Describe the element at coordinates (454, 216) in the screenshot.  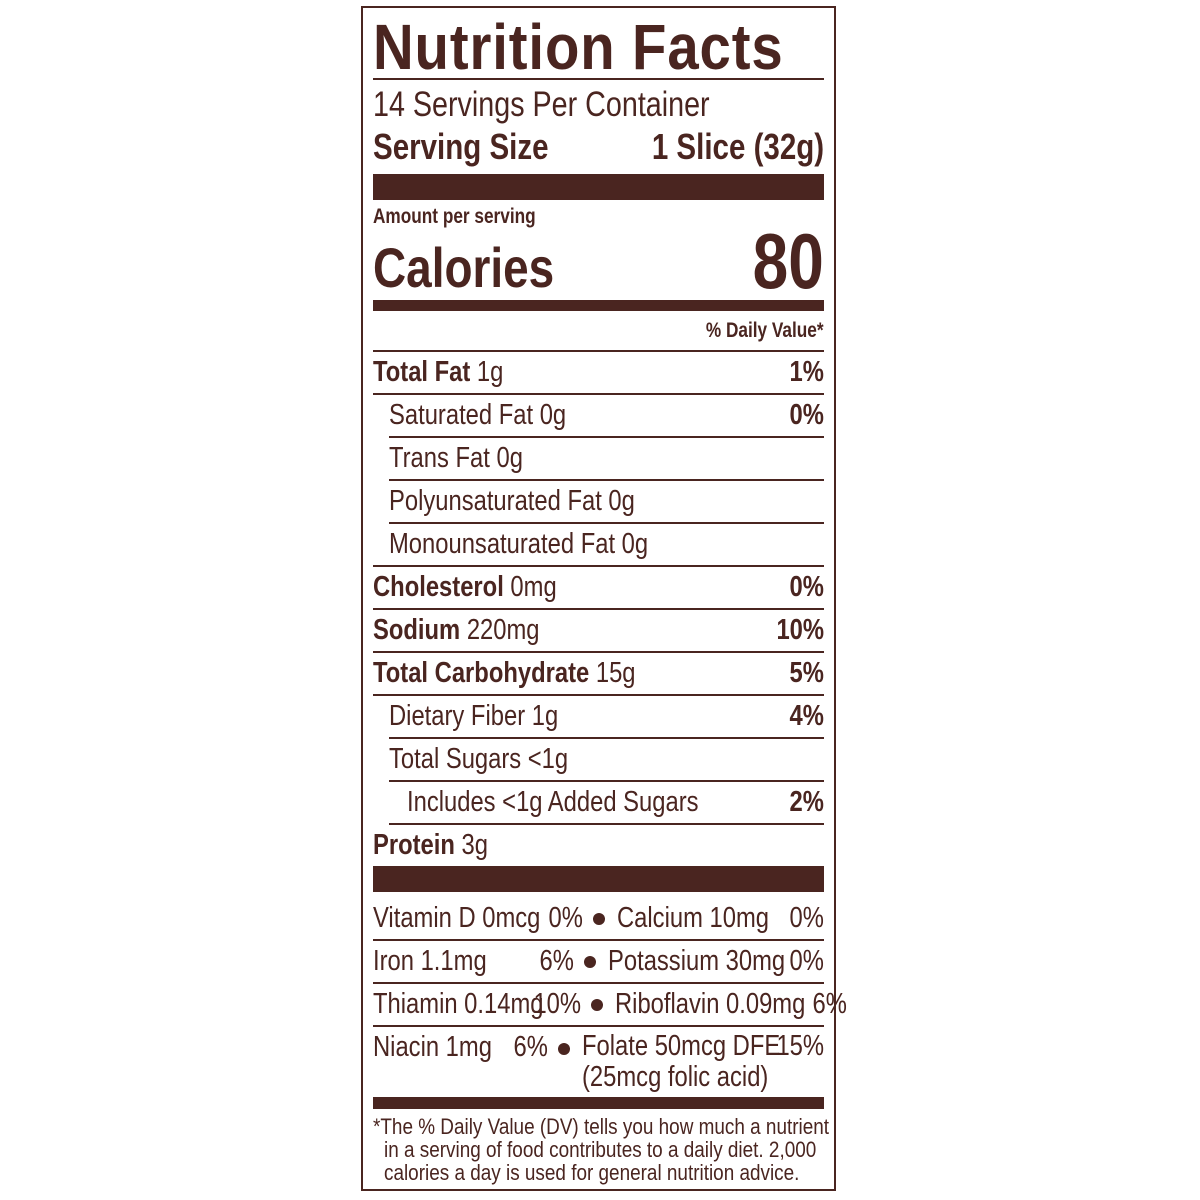
I see `label-text: Amount per serving` at that location.